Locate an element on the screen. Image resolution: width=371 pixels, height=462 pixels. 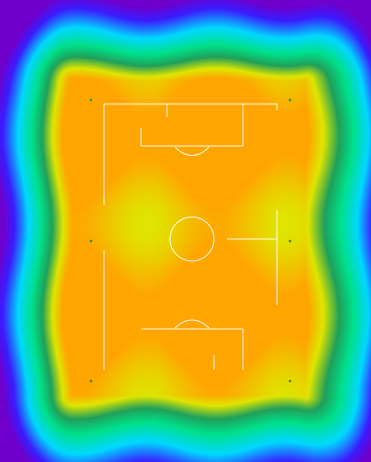
center-circle is located at coordinates (192, 239).